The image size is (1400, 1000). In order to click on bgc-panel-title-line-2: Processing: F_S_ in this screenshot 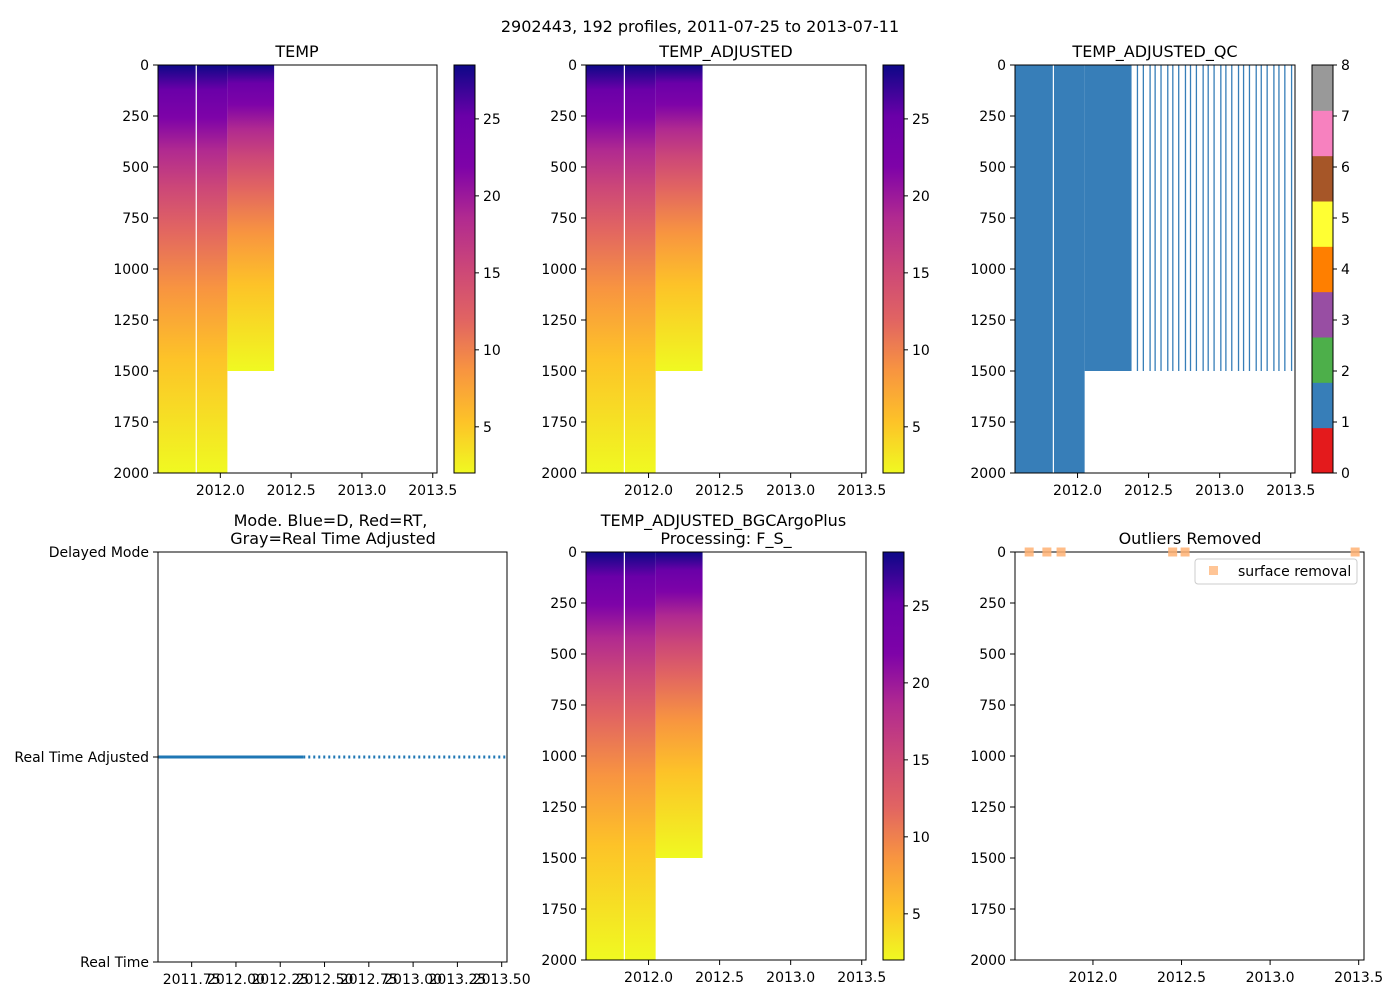, I will do `click(726, 539)`.